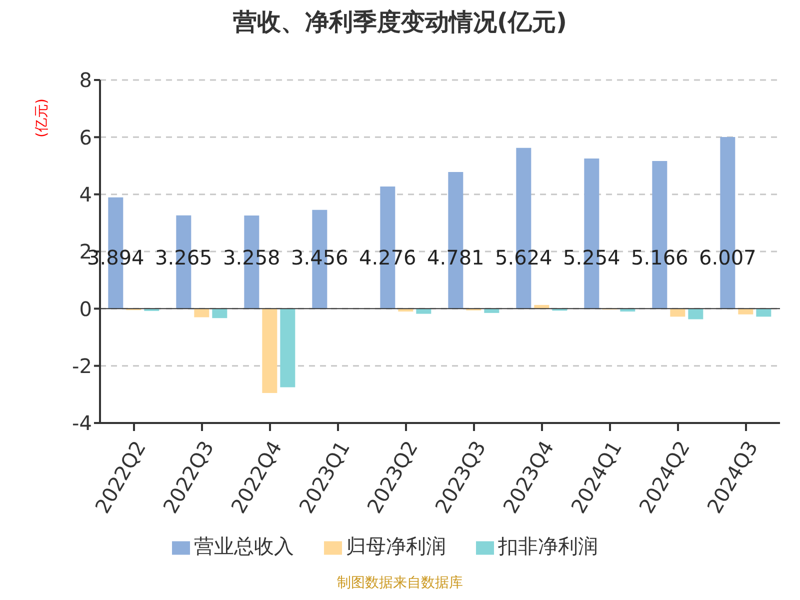 This screenshot has width=800, height=600. I want to click on y-tick-label: -4, so click(82, 423).